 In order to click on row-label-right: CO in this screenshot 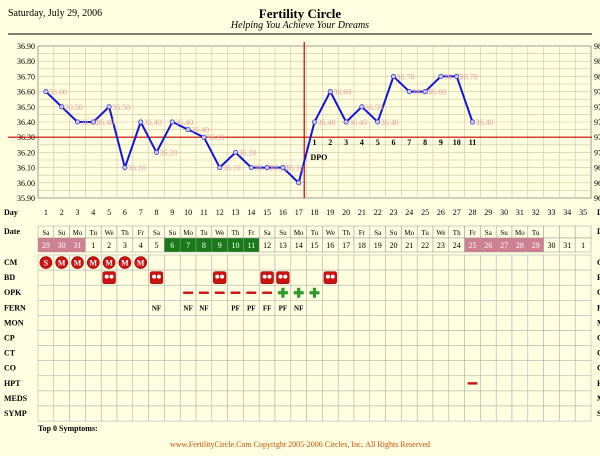, I will do `click(598, 368)`.